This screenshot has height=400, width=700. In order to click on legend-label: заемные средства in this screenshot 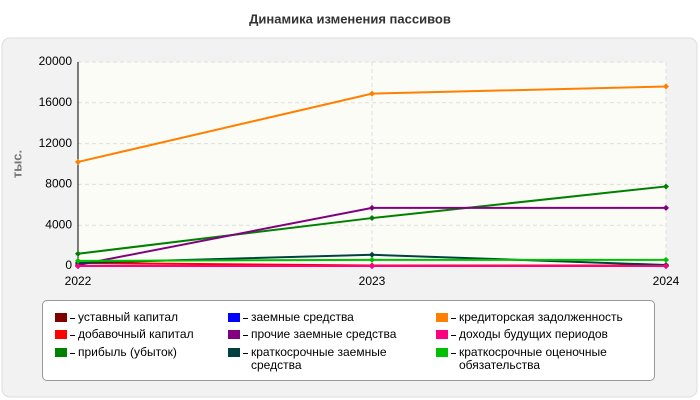, I will do `click(302, 317)`.